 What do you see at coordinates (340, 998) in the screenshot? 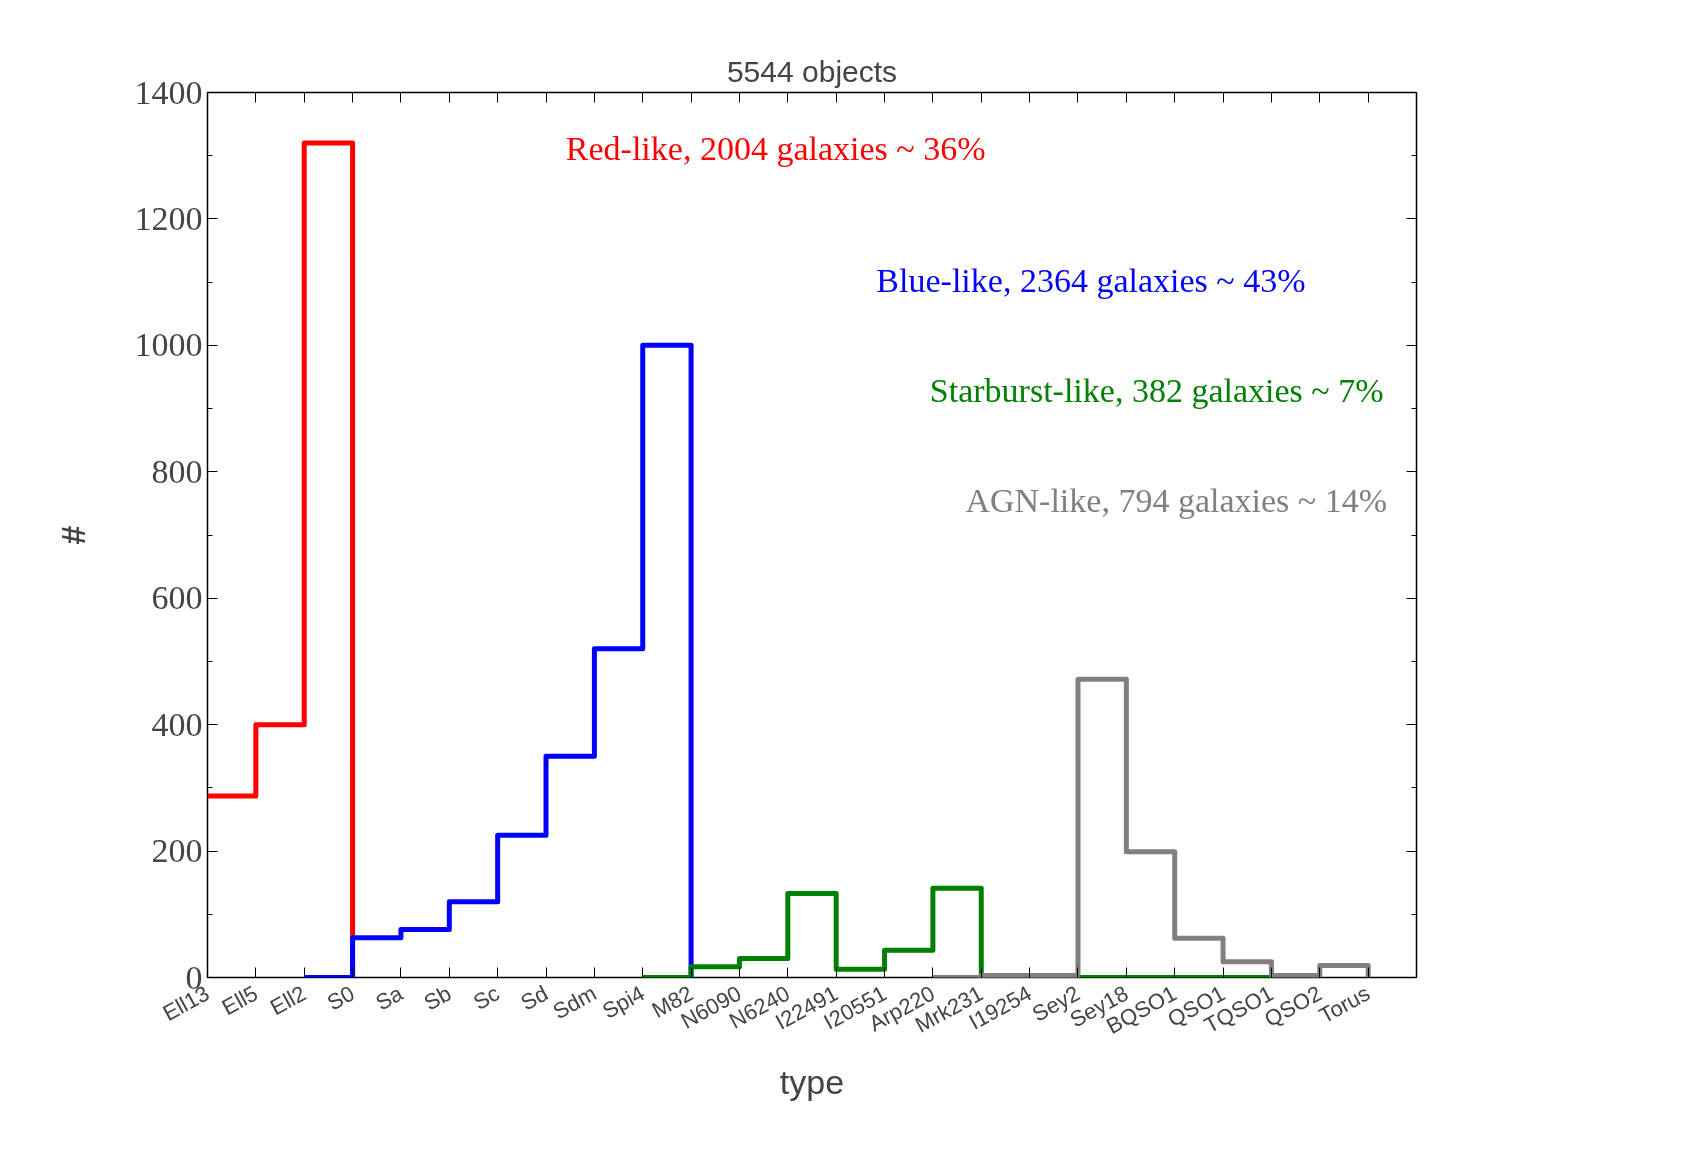
I see `x-tick-label: S0` at bounding box center [340, 998].